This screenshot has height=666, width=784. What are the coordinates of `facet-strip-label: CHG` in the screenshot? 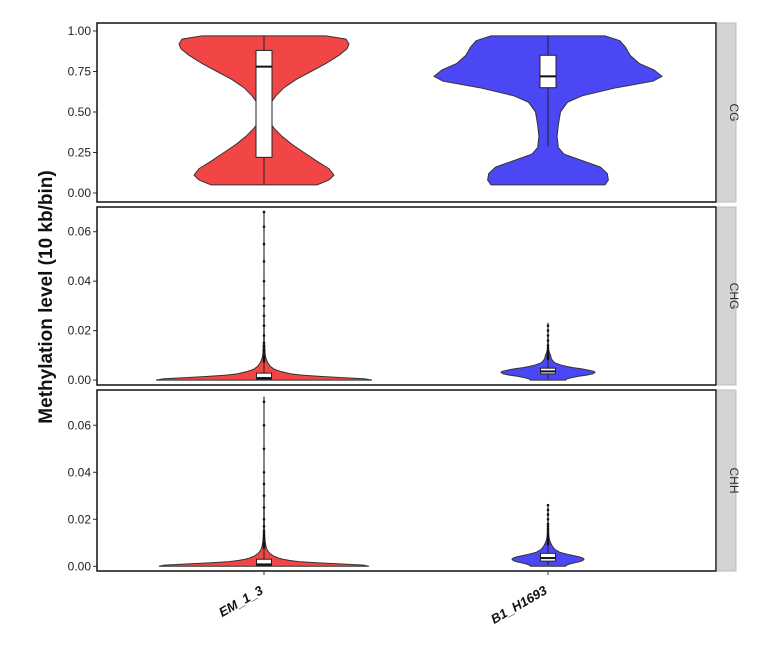 It's located at (734, 296).